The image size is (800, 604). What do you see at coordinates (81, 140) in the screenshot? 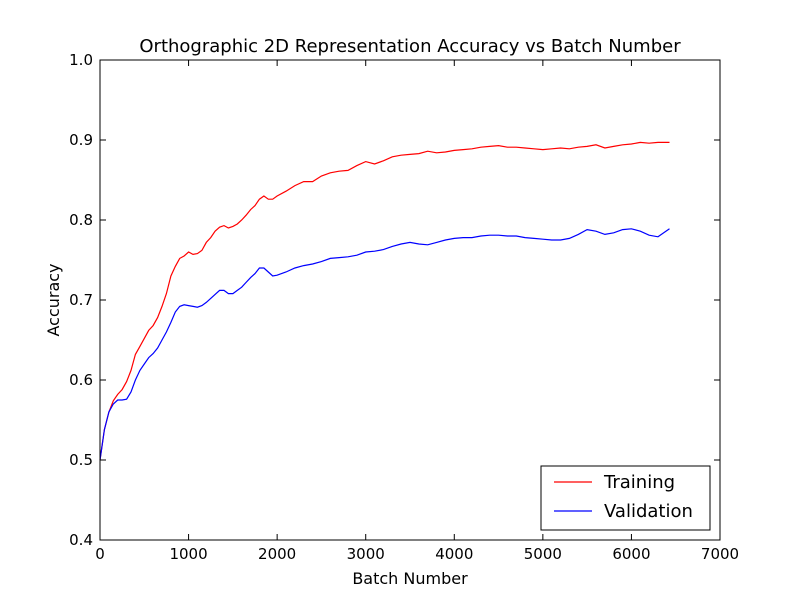
I see `y-tick-label: 0.9` at bounding box center [81, 140].